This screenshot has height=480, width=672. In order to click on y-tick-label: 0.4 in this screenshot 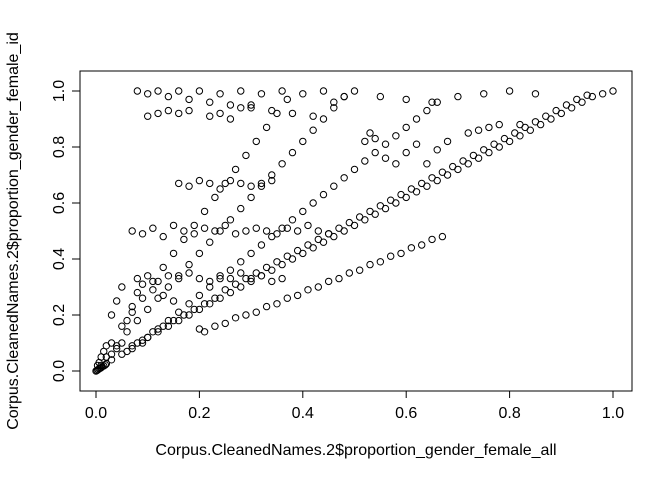, I will do `click(59, 259)`.